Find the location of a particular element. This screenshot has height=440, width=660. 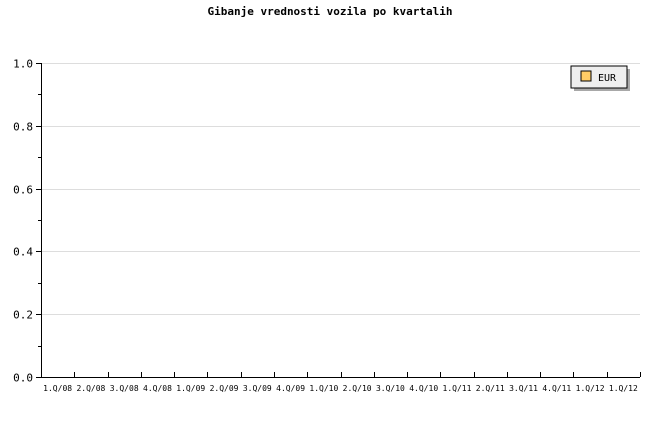

x-tick-label: 4.Q/09 is located at coordinates (290, 388).